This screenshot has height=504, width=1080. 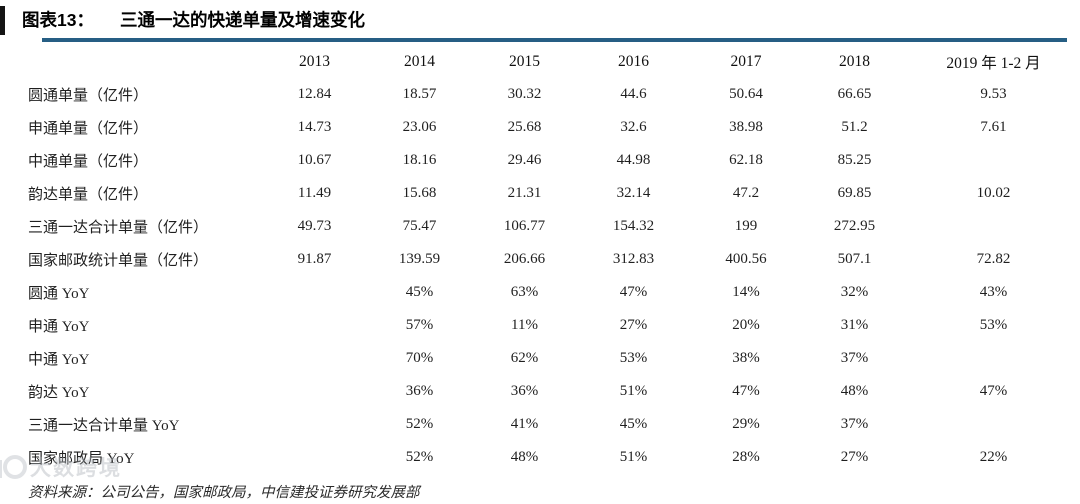 What do you see at coordinates (746, 193) in the screenshot?
I see `table-cell: 47.2` at bounding box center [746, 193].